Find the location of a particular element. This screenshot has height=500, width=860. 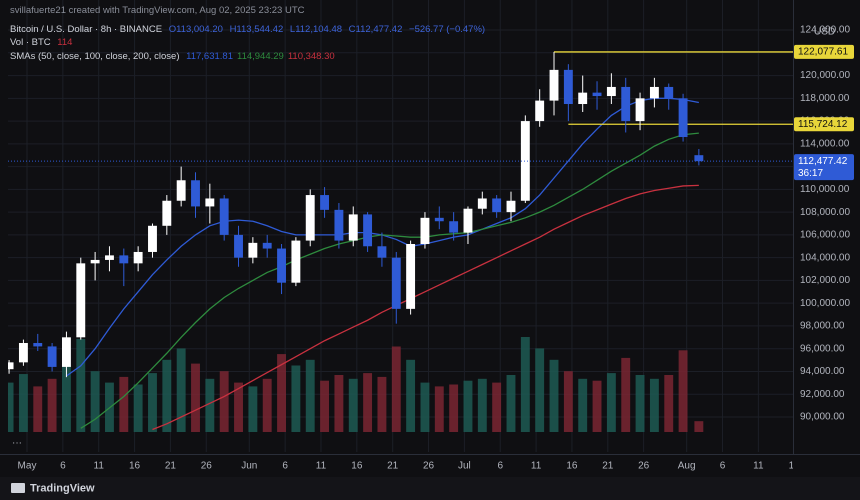

footer is located at coordinates (430, 488).